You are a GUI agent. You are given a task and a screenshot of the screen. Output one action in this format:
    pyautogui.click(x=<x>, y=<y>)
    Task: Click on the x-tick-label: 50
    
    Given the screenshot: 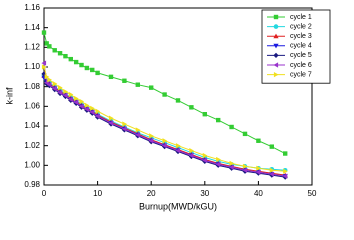 What is the action you would take?
    pyautogui.click(x=312, y=193)
    